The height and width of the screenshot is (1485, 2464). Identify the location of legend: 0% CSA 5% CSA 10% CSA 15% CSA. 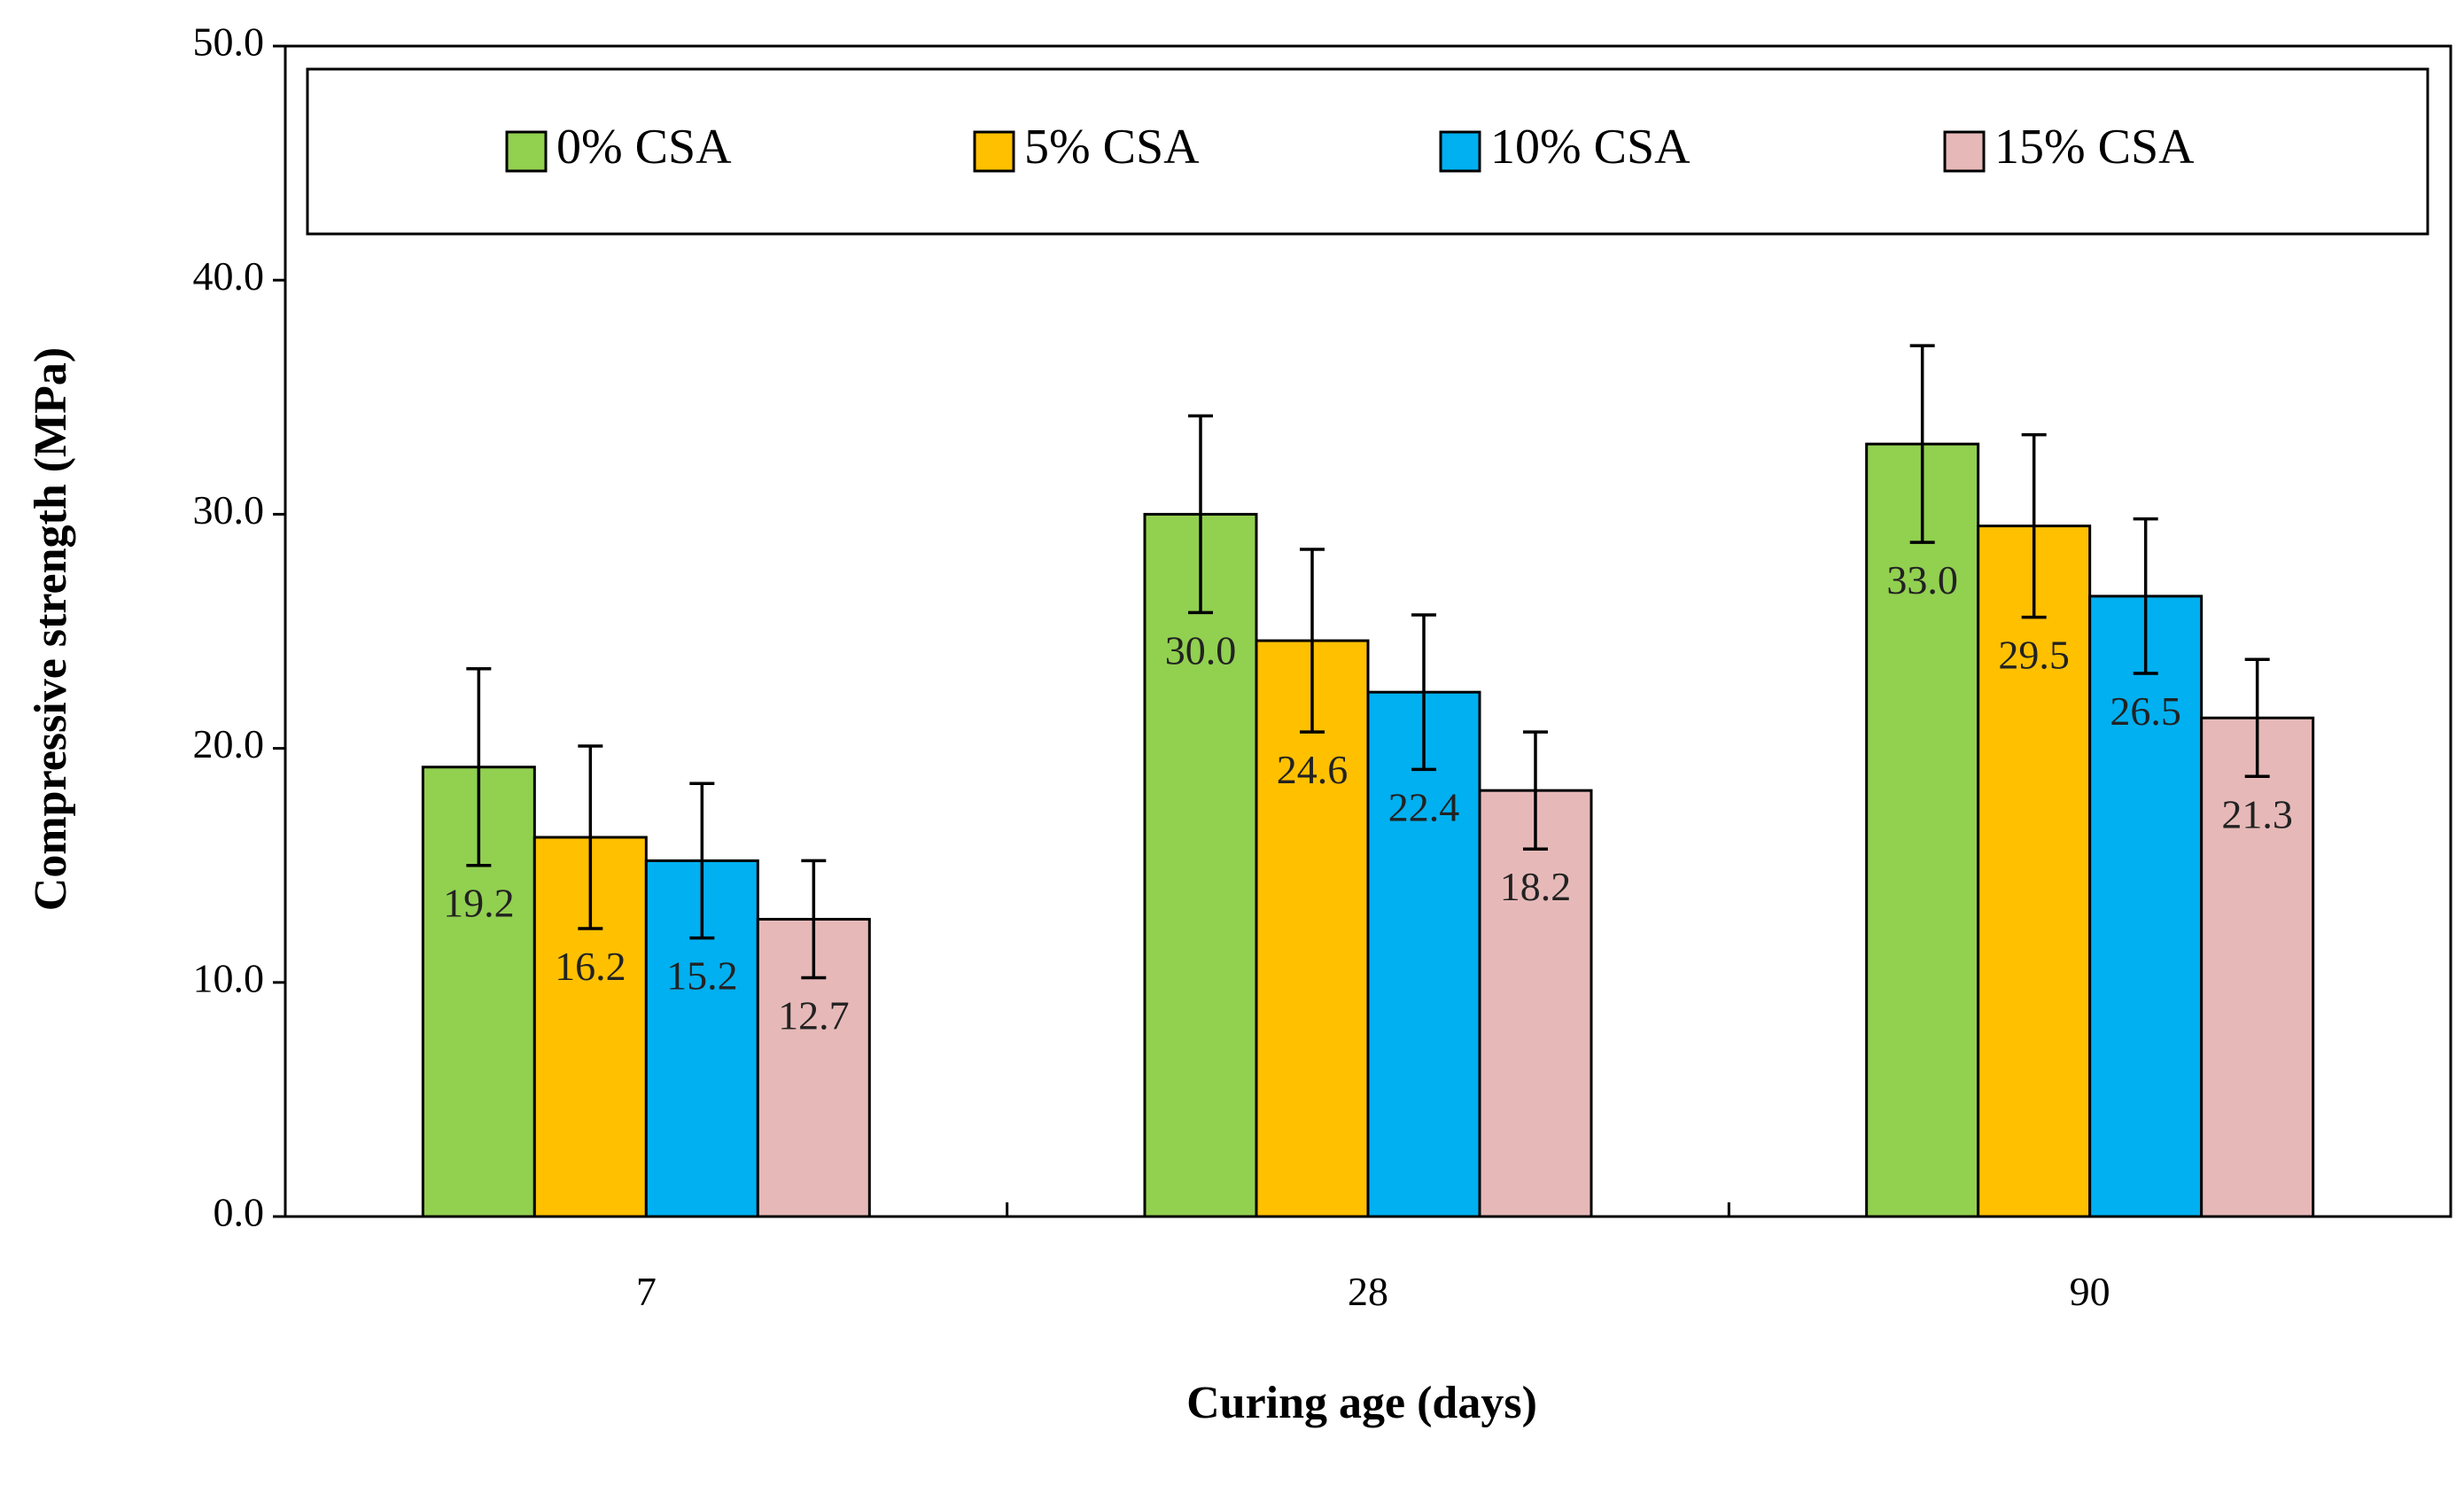
(1367, 151).